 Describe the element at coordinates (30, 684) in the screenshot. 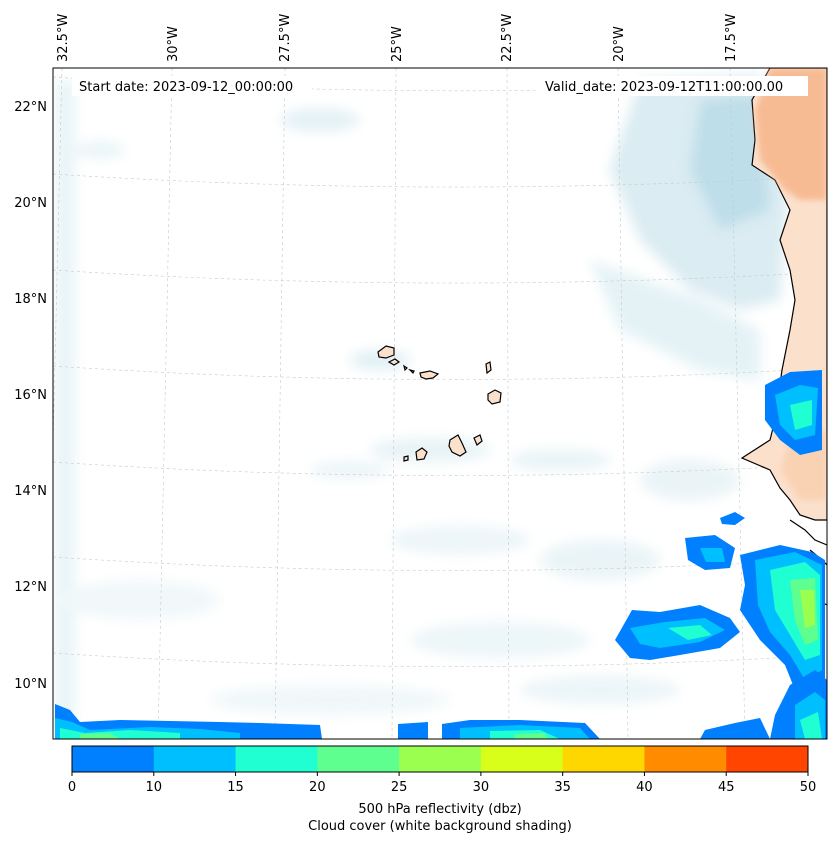

I see `lat-label: 10°N` at that location.